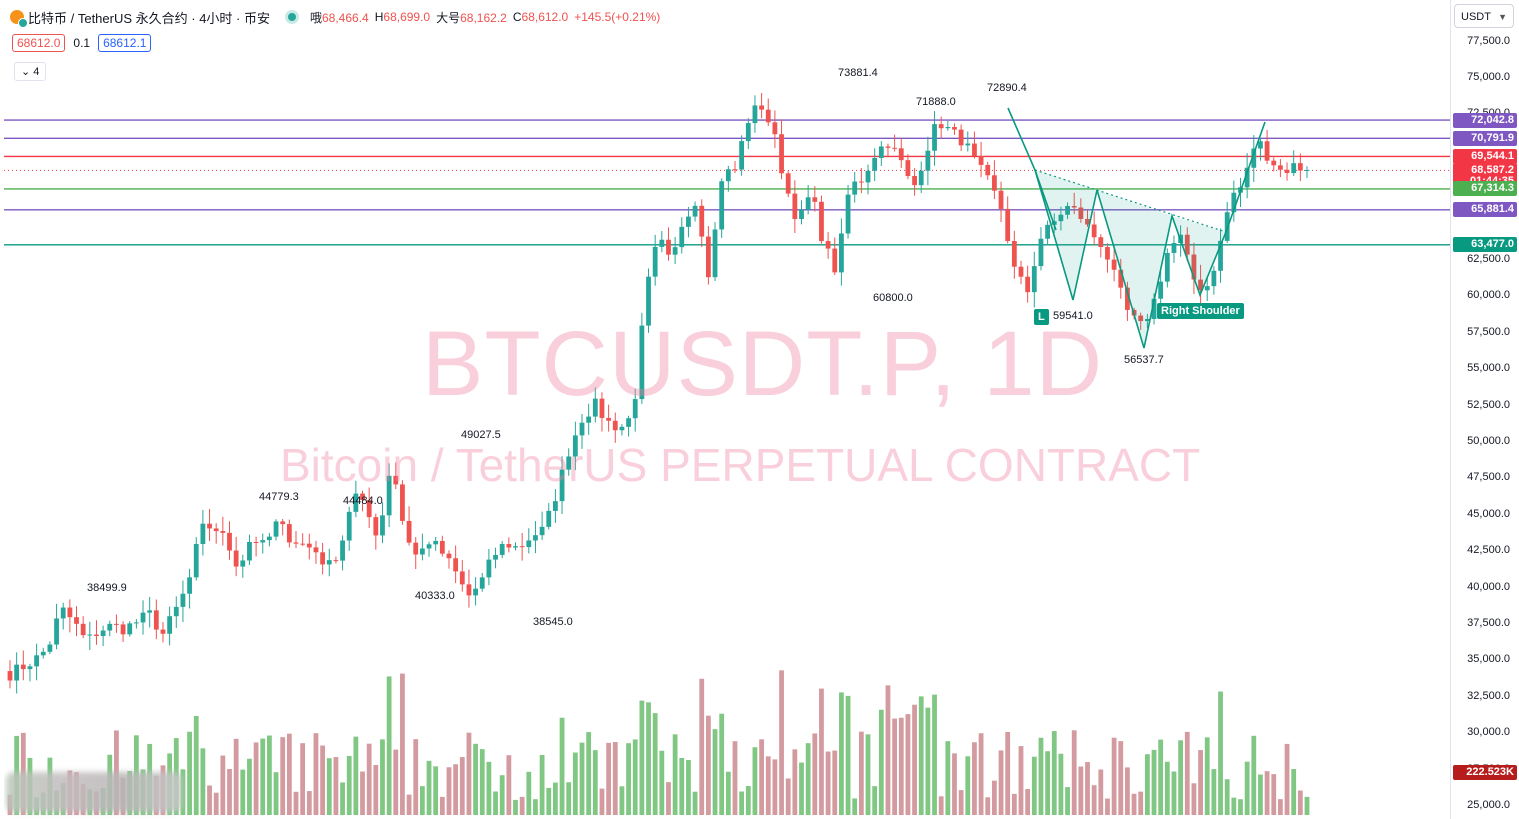  I want to click on sell-button: 68612.0, so click(39, 43).